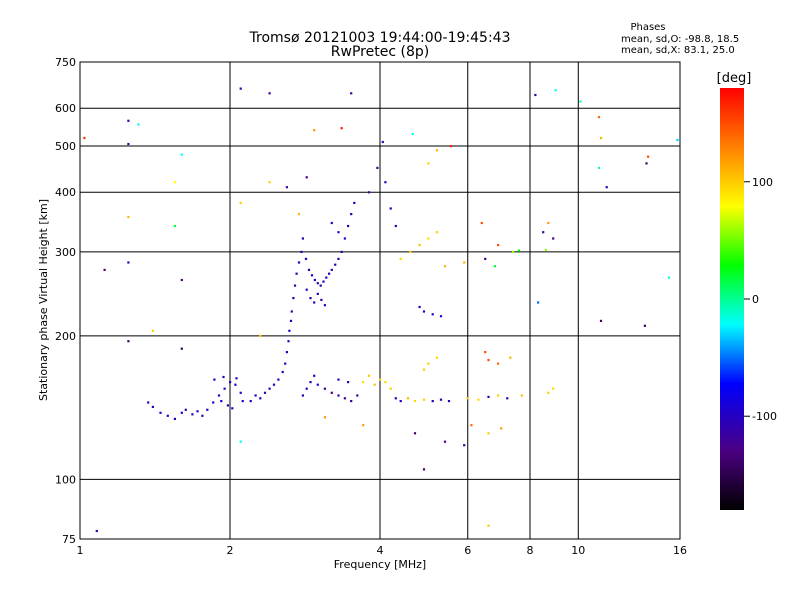 The image size is (800, 600). I want to click on y-tick-label: 300, so click(65, 252).